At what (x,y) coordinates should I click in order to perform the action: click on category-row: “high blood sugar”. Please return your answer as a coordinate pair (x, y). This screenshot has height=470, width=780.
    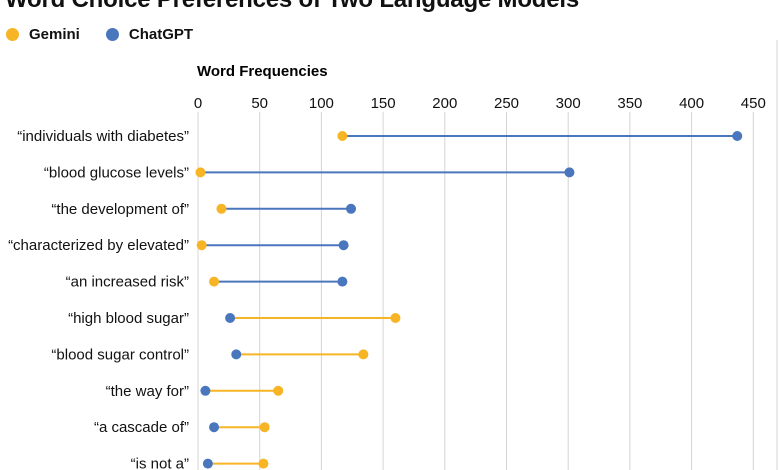
    Looking at the image, I should click on (234, 318).